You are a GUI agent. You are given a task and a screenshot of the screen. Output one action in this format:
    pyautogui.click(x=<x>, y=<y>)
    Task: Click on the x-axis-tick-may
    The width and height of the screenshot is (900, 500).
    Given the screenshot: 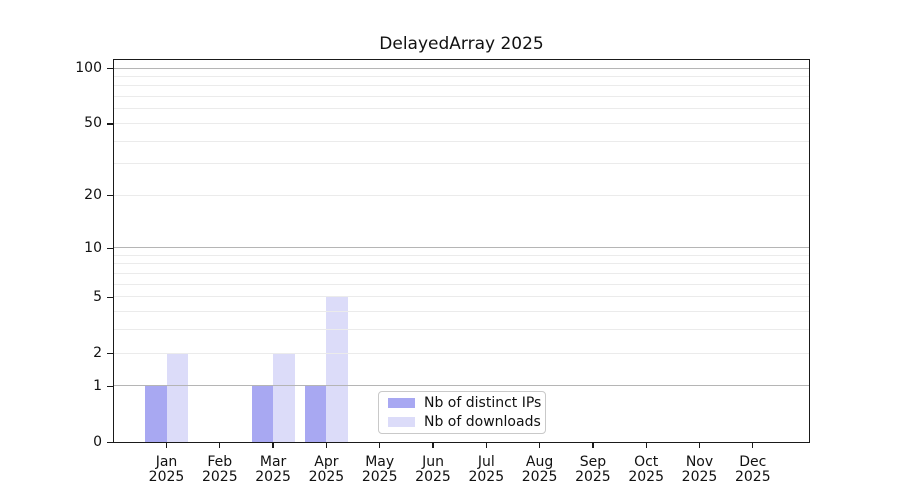 What is the action you would take?
    pyautogui.click(x=380, y=445)
    